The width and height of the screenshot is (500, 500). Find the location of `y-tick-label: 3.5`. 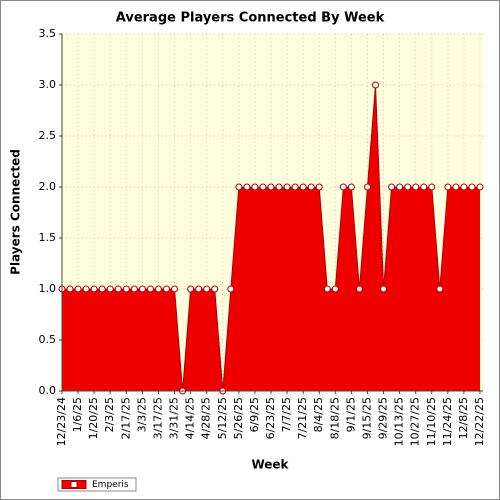

y-tick-label: 3.5 is located at coordinates (48, 33).